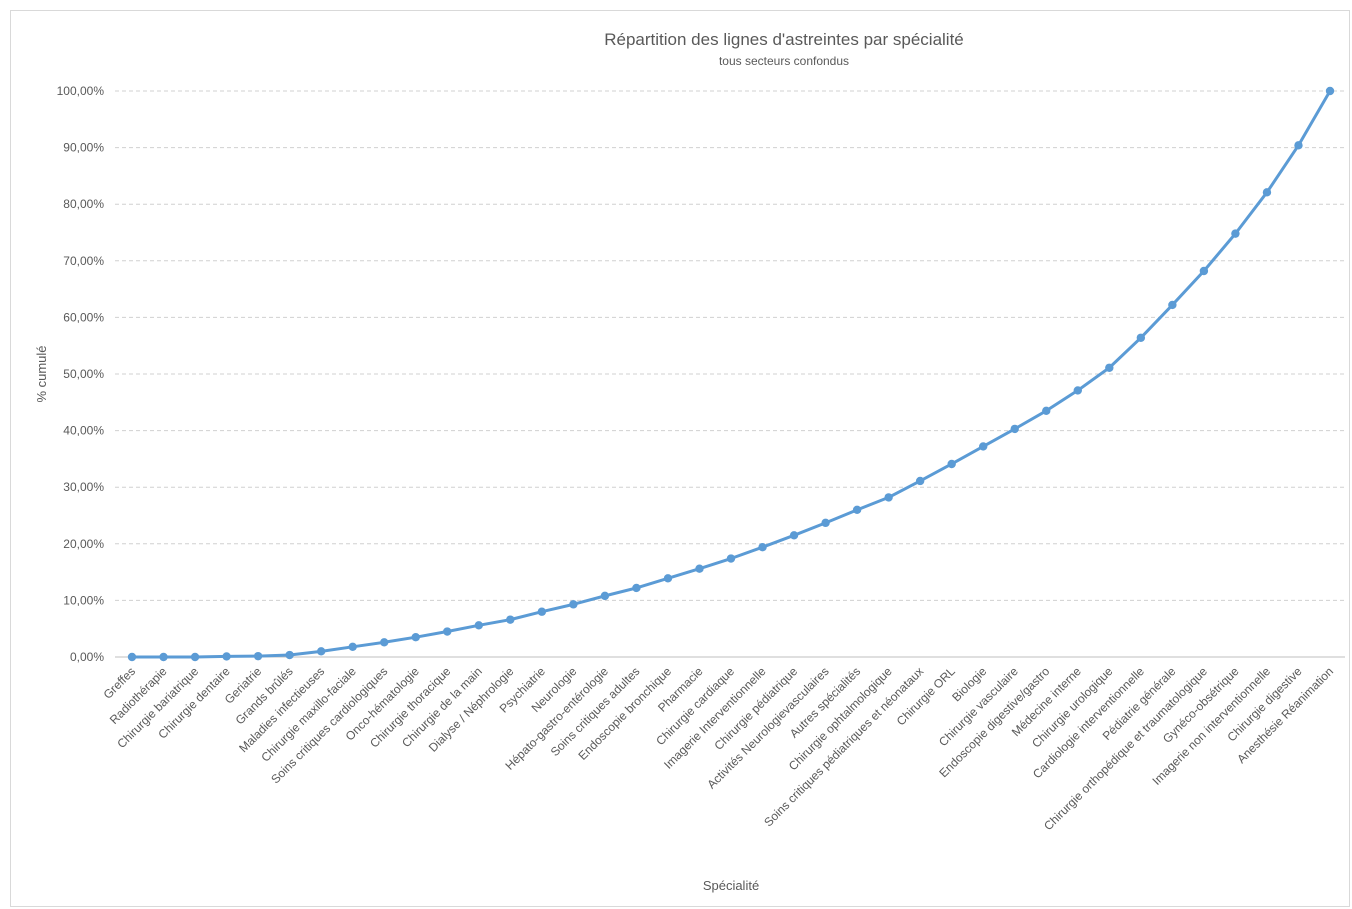  What do you see at coordinates (83, 544) in the screenshot?
I see `y-tick-label: 20,00%` at bounding box center [83, 544].